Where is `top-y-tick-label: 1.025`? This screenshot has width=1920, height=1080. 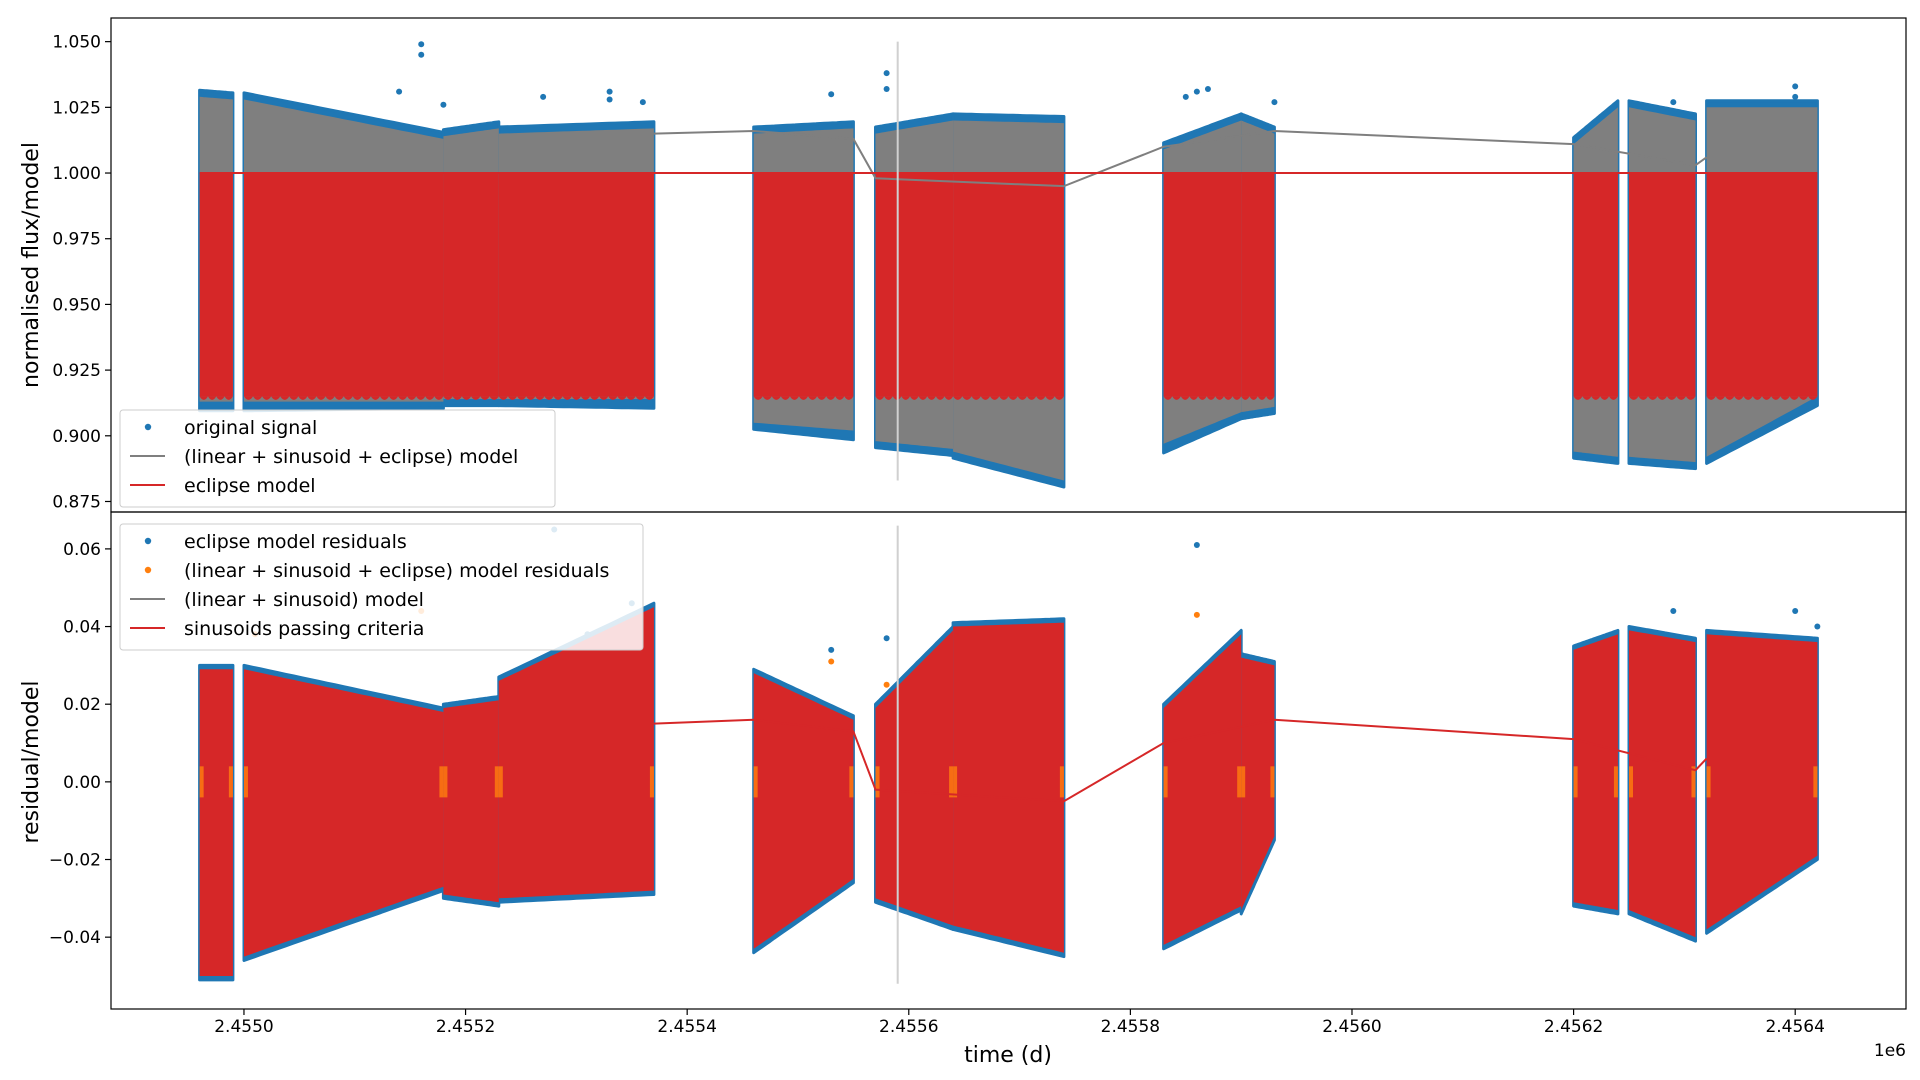
top-y-tick-label: 1.025 is located at coordinates (76, 108).